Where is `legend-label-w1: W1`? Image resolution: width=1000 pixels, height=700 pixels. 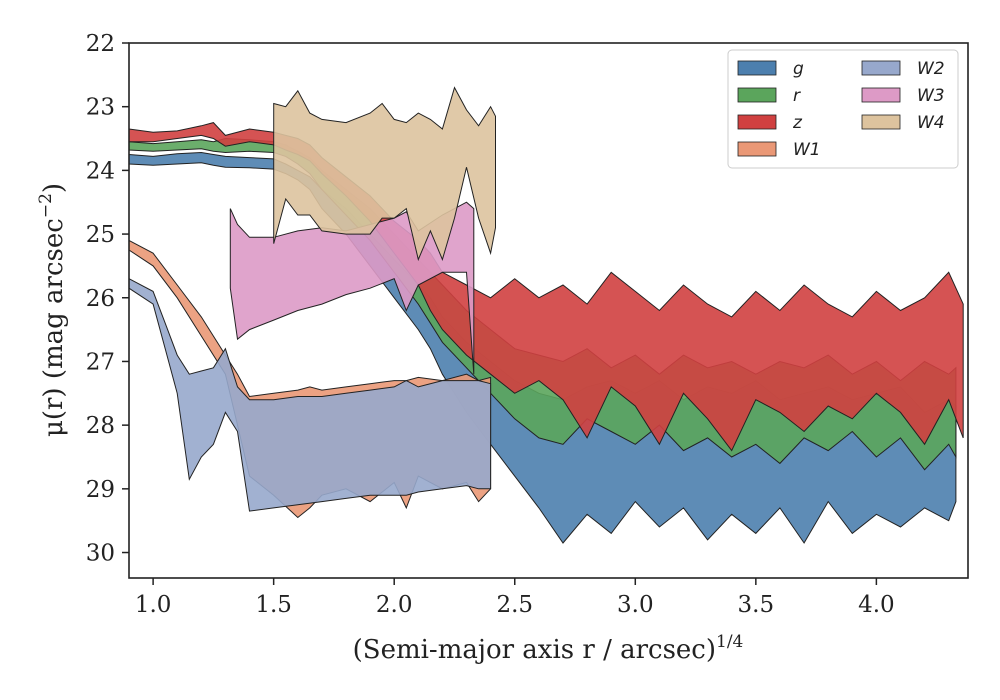
legend-label-w1: W1 is located at coordinates (807, 150).